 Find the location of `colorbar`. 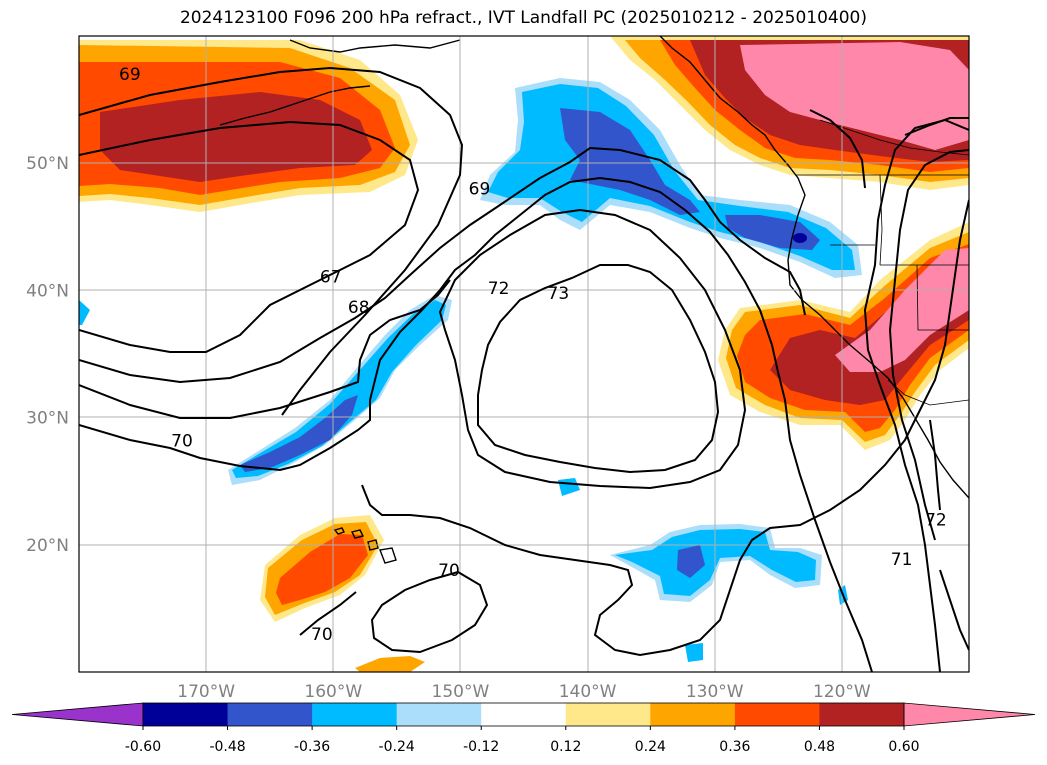

colorbar is located at coordinates (523, 716).